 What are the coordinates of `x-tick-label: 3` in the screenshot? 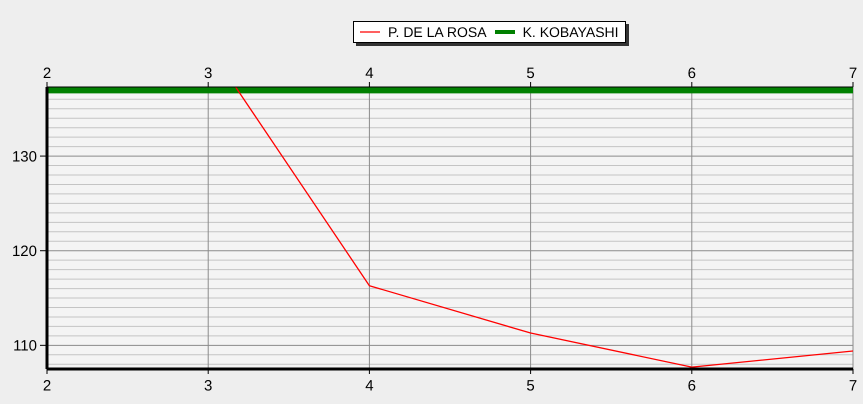 It's located at (208, 73).